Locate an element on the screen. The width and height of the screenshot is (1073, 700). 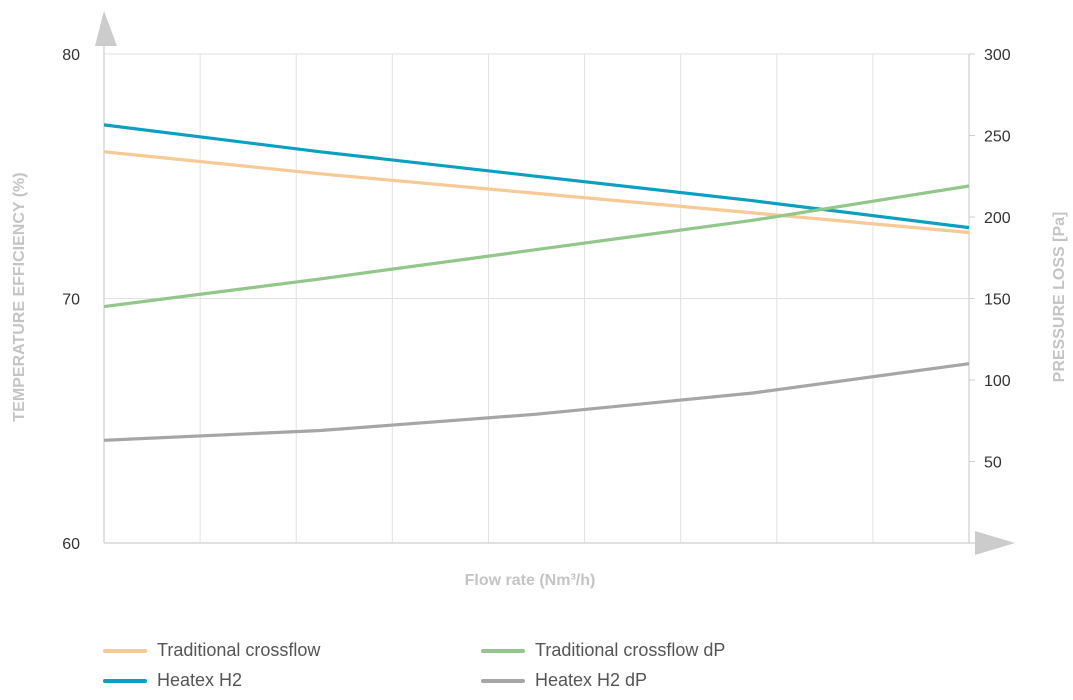
legend-label: Heatex H2 is located at coordinates (200, 680).